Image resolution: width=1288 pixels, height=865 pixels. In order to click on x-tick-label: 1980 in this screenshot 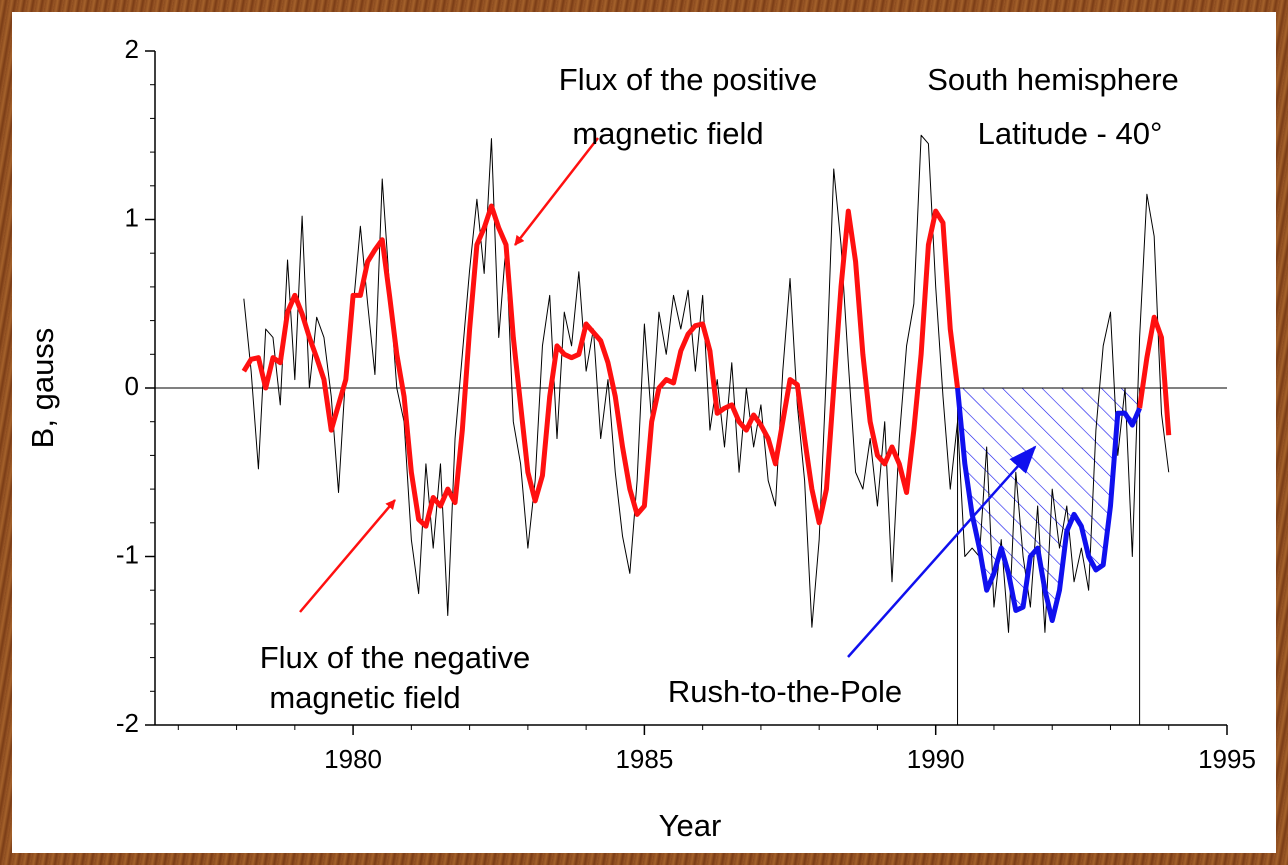, I will do `click(353, 759)`.